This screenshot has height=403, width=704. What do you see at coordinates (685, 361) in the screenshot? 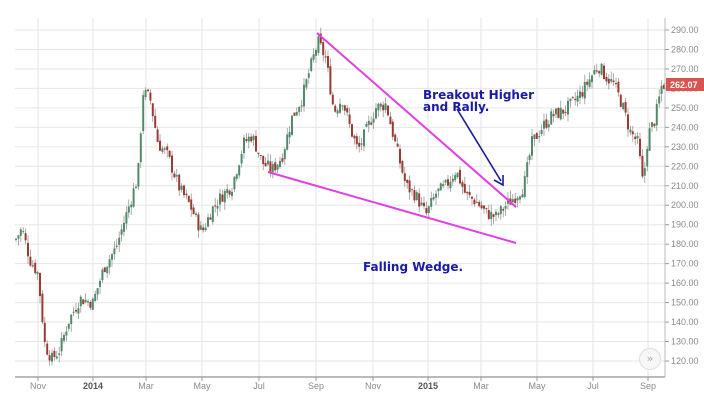
I see `y-tick-label: 120.00` at bounding box center [685, 361].